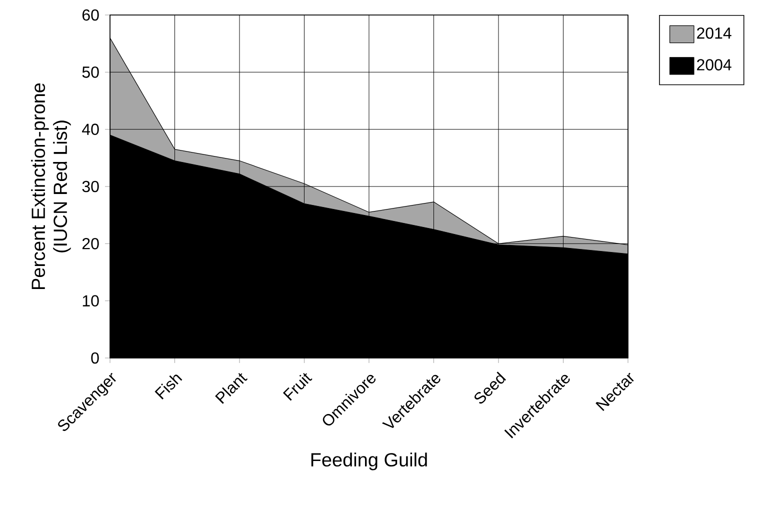 Image resolution: width=764 pixels, height=510 pixels. Describe the element at coordinates (168, 387) in the screenshot. I see `x-tick-label: Fish` at that location.